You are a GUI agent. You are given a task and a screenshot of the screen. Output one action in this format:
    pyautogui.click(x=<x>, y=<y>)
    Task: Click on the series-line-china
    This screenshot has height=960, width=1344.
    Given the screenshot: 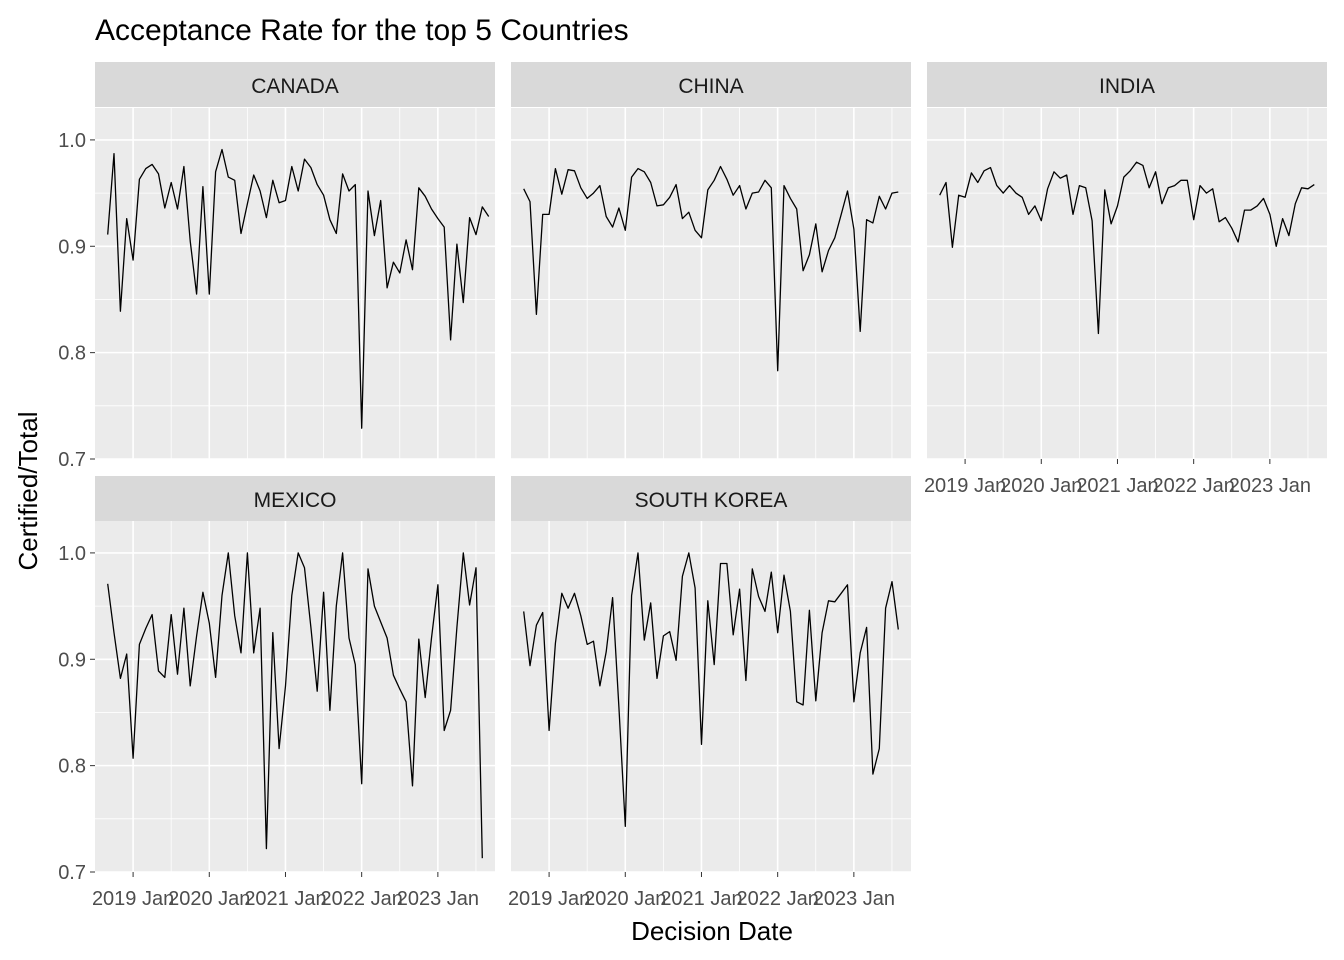 What is the action you would take?
    pyautogui.click(x=711, y=268)
    